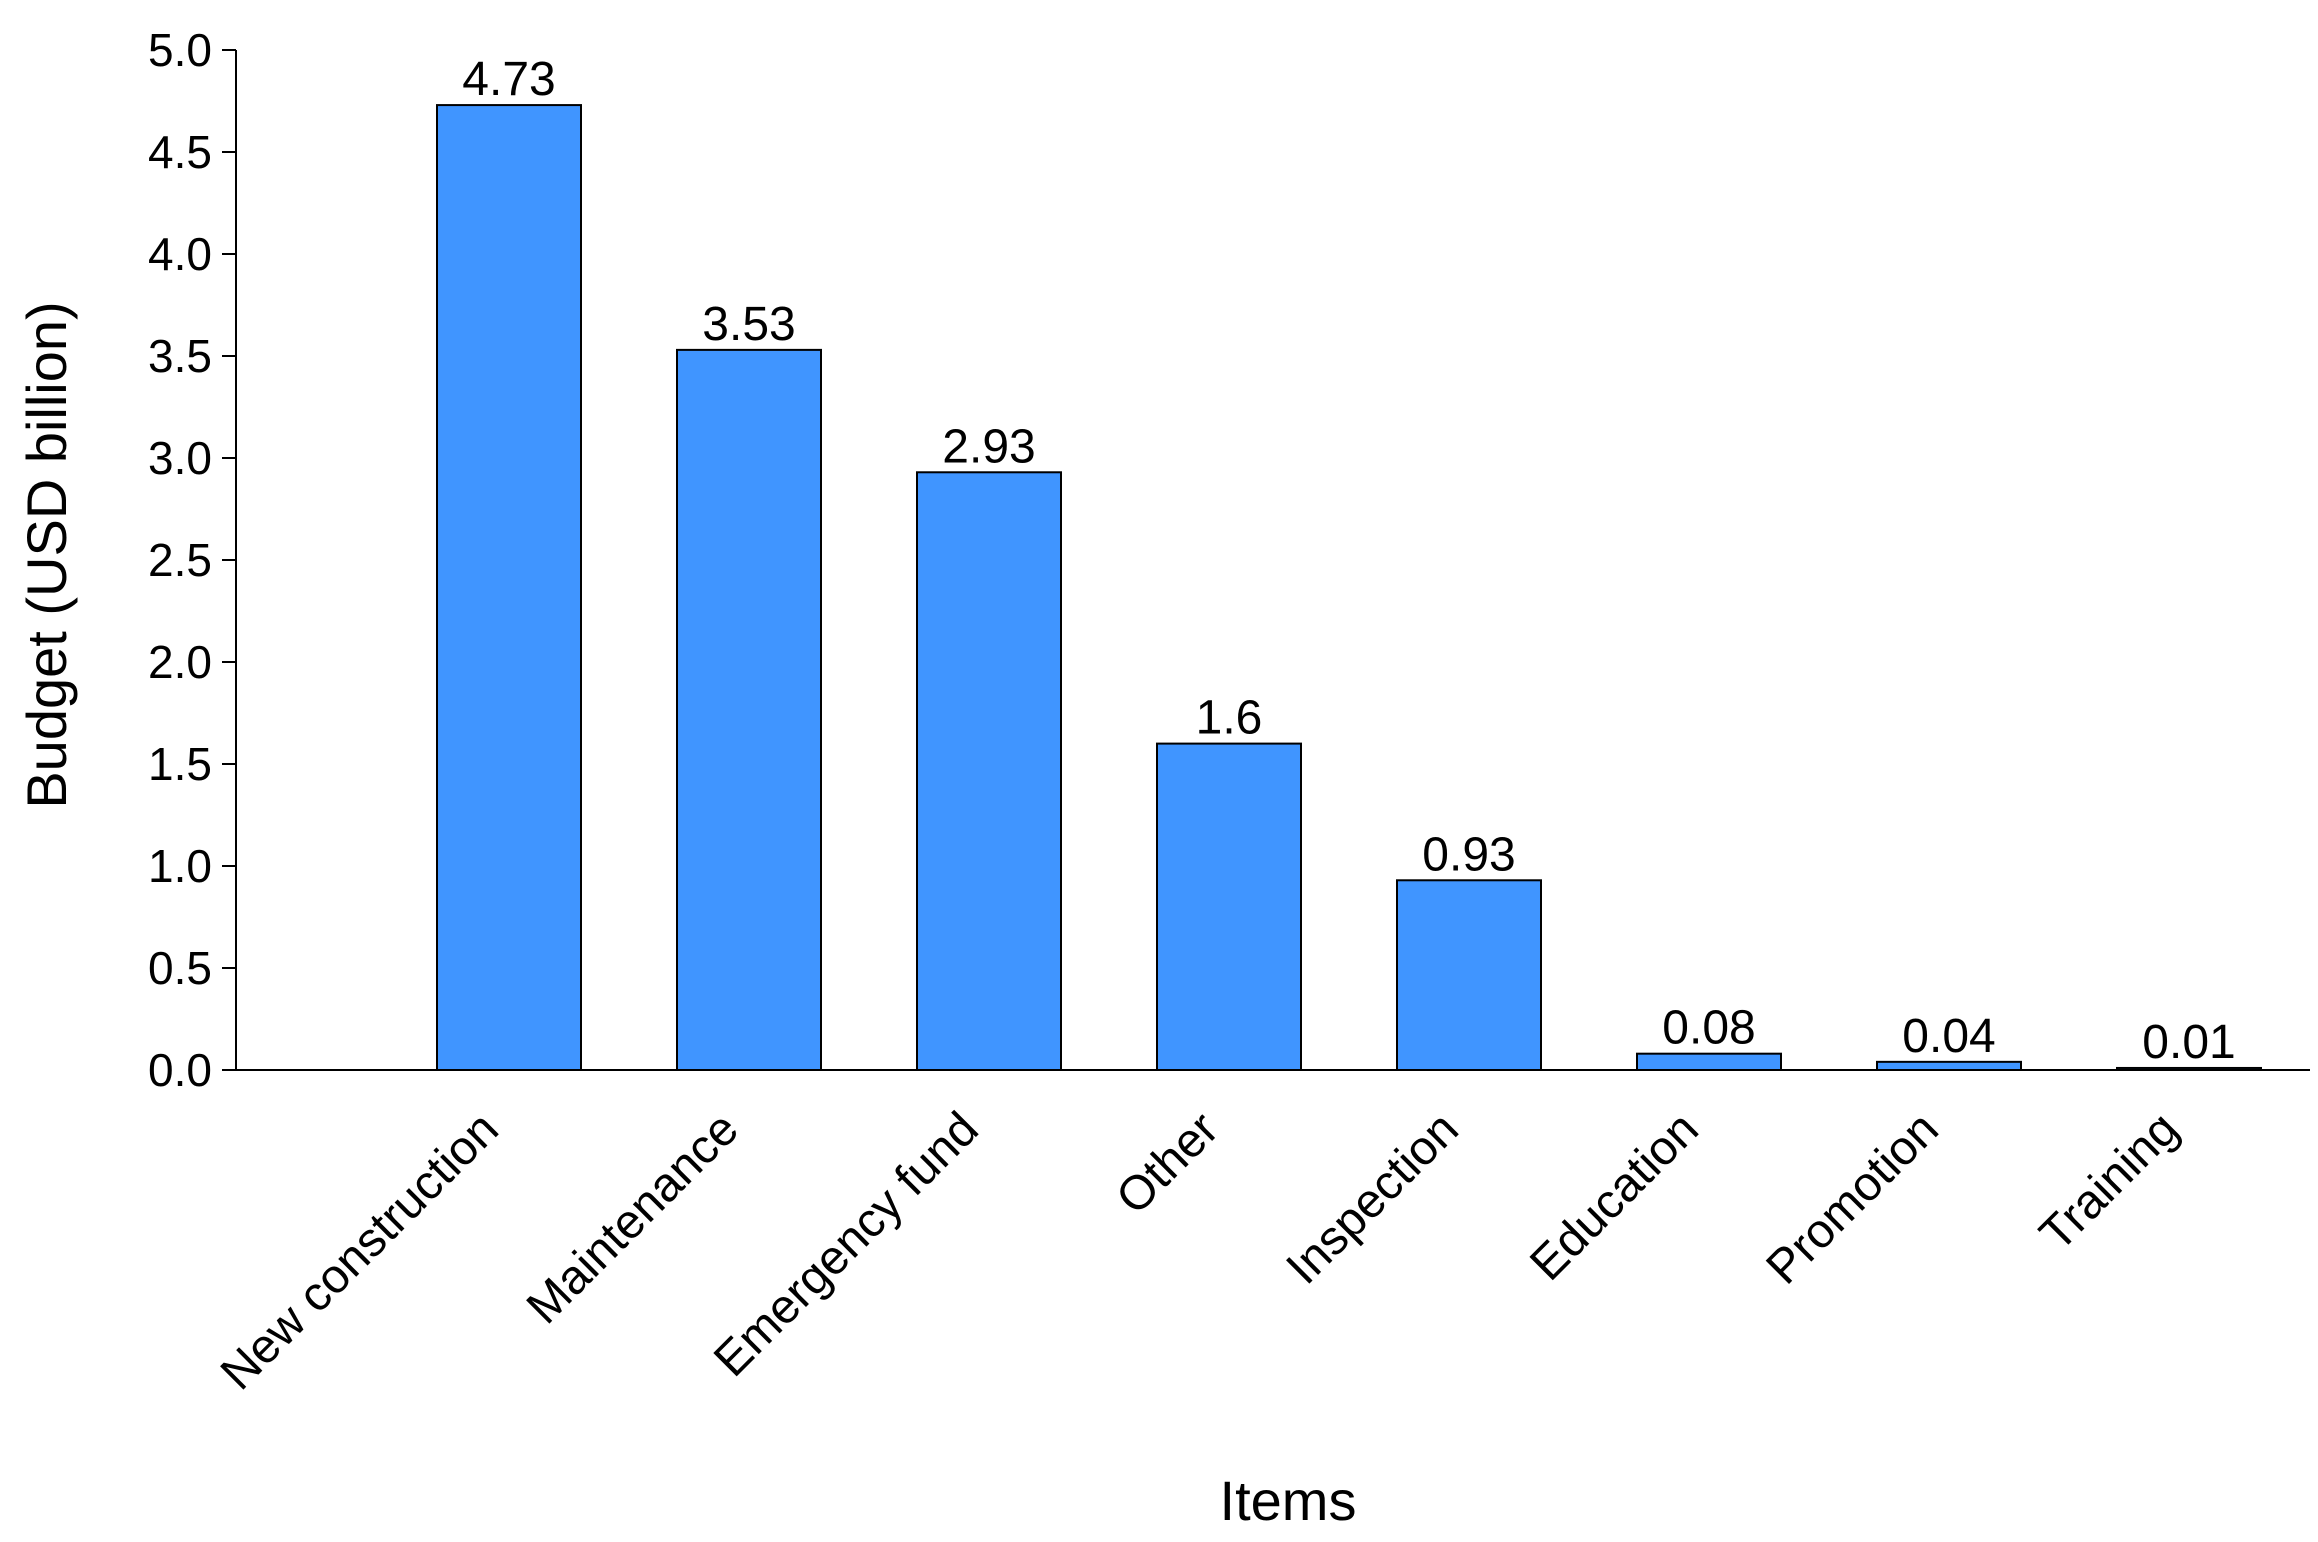  Describe the element at coordinates (748, 324) in the screenshot. I see `bar-value-label: 3.53` at that location.